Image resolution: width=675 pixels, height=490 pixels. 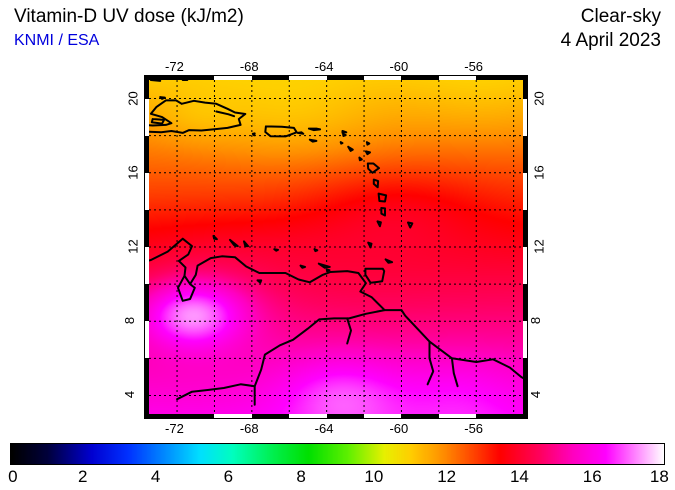 I want to click on colorbar-tick-2: 2, so click(x=83, y=476).